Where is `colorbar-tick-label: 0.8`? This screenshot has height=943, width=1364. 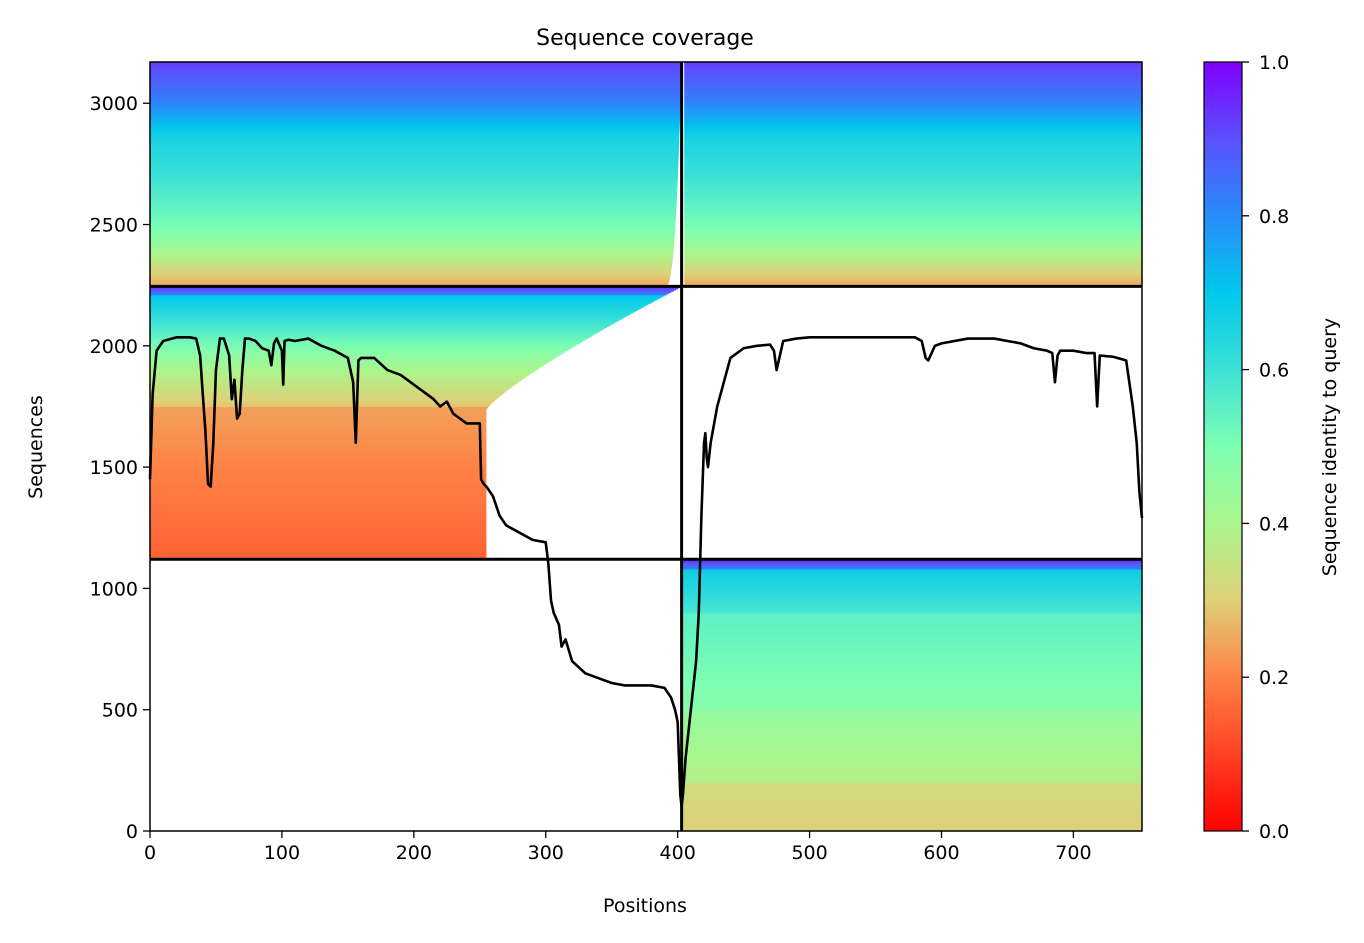 colorbar-tick-label: 0.8 is located at coordinates (1274, 217).